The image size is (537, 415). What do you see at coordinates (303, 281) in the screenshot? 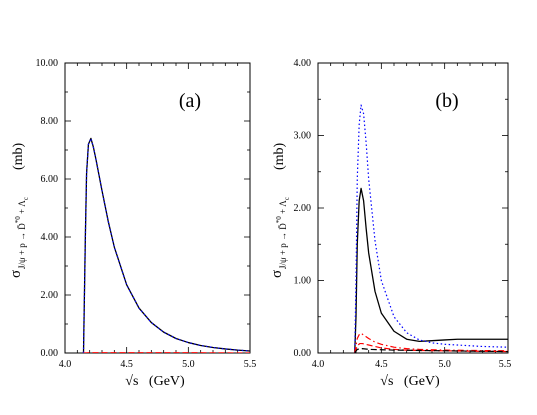
I see `y-tick-label: 1.00` at bounding box center [303, 281].